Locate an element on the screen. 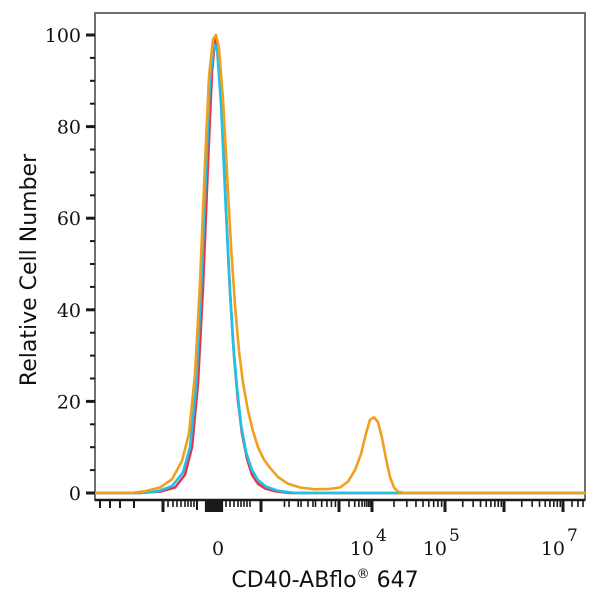  x-axis-title-tail: 647 is located at coordinates (394, 580).